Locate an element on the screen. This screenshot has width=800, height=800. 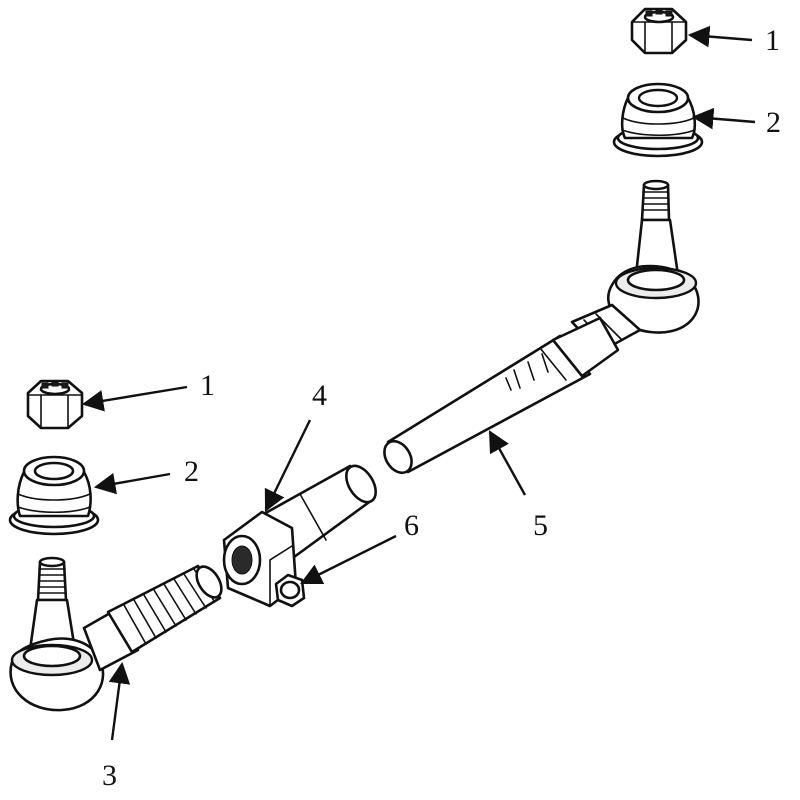
leader-2-right is located at coordinates (723, 118).